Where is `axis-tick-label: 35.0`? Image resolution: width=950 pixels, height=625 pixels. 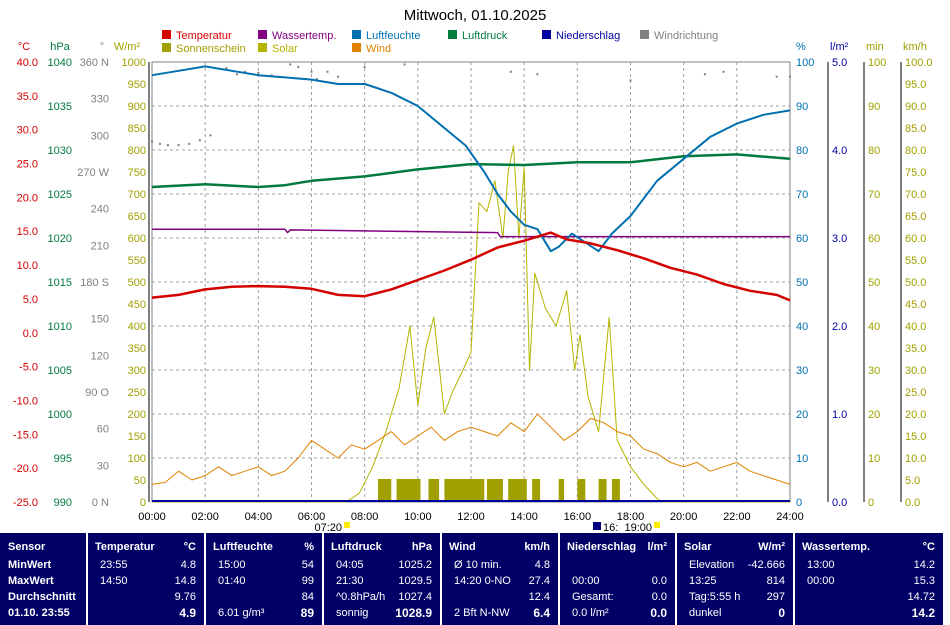
axis-tick-label: 35.0 is located at coordinates (27, 97).